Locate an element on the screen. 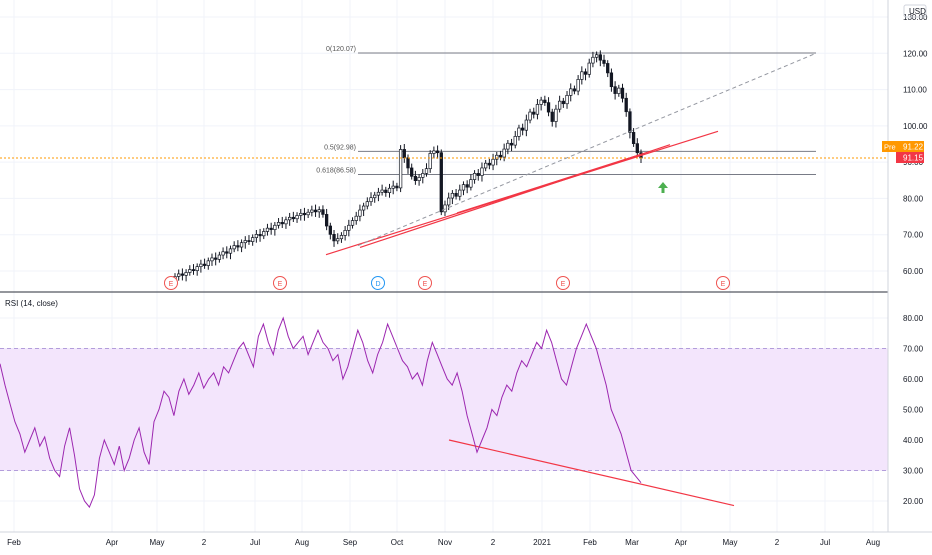 This screenshot has width=932, height=555. fibonacci-levels: 0(120.07) 0.5(92.98) 0.618(86.58) is located at coordinates (566, 111).